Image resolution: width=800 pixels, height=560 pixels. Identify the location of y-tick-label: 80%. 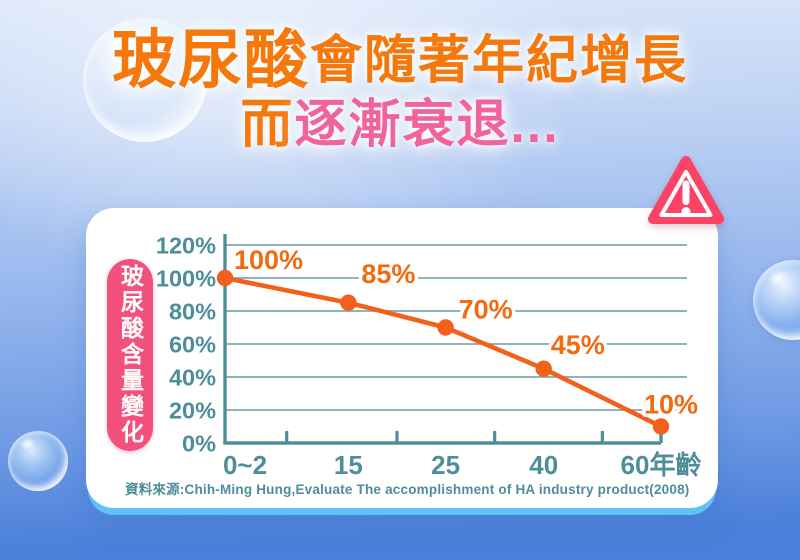
(192, 312).